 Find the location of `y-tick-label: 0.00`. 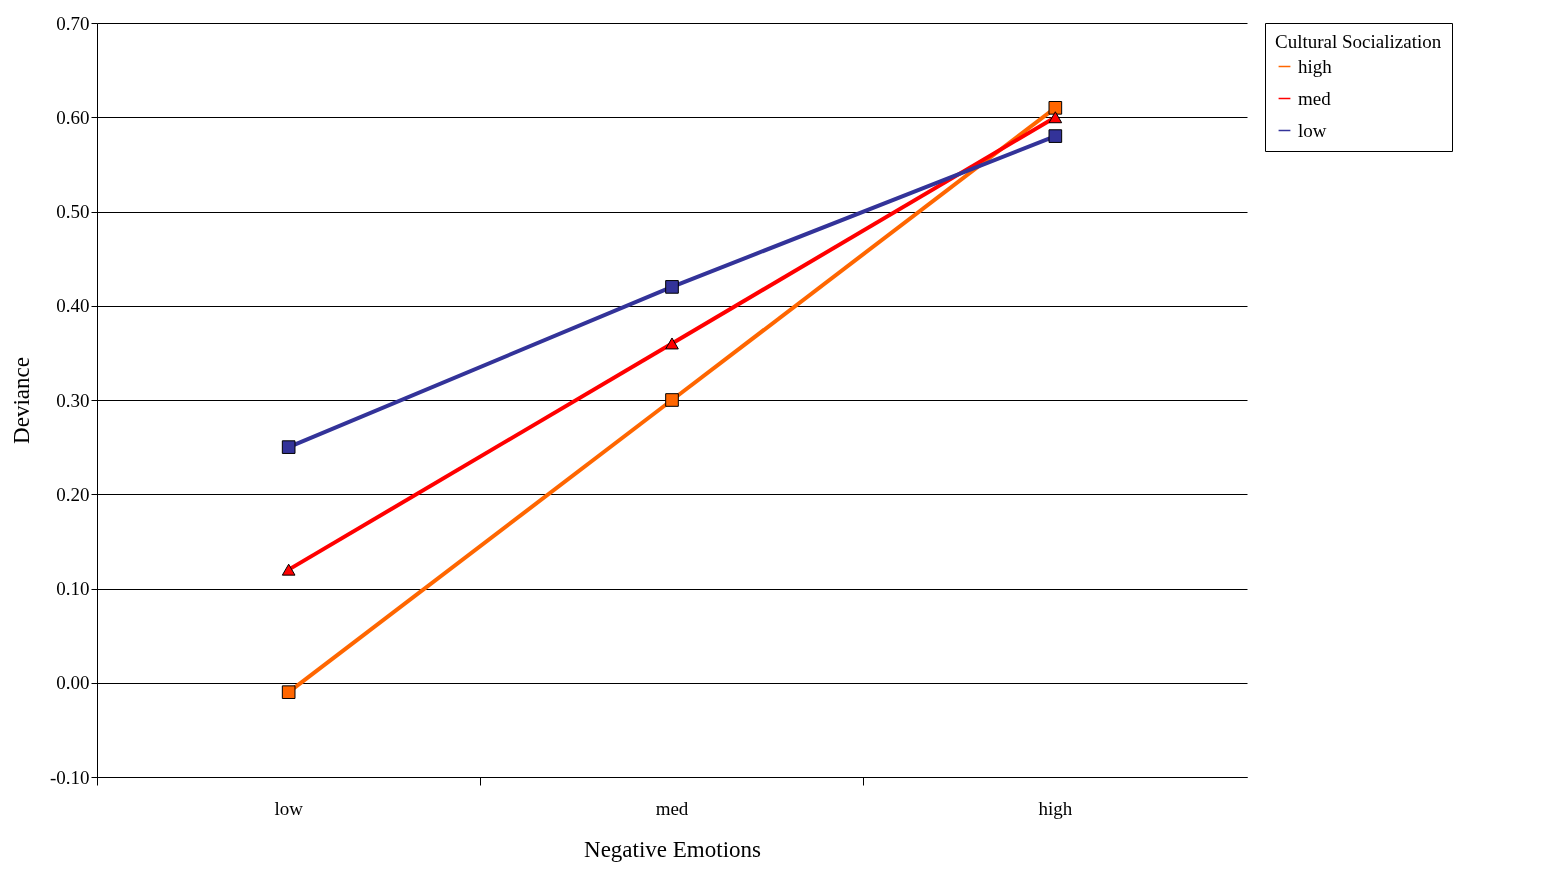

y-tick-label: 0.00 is located at coordinates (73, 683).